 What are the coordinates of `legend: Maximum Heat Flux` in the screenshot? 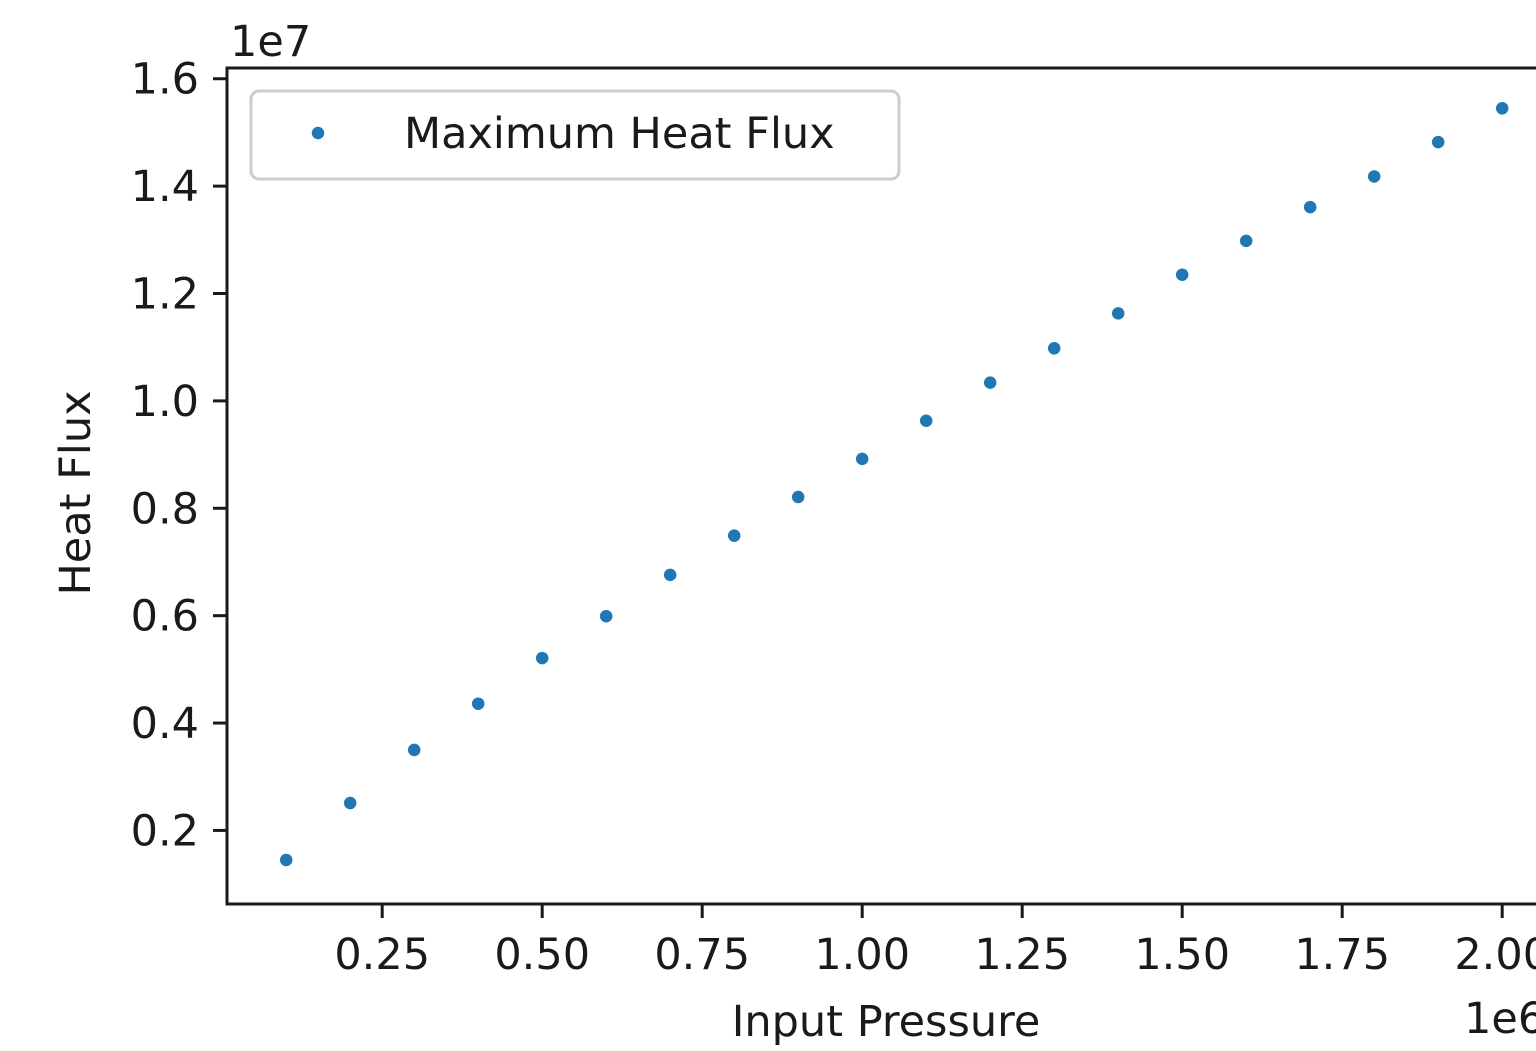 It's located at (575, 135).